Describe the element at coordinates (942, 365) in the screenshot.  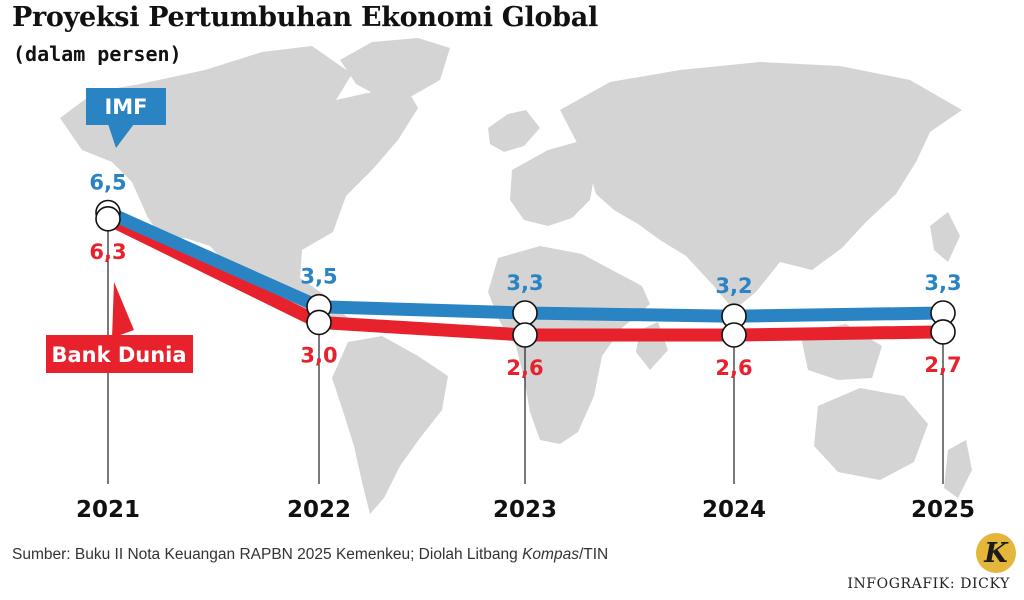
I see `value-label-bank-dunia-2025: 2,7` at that location.